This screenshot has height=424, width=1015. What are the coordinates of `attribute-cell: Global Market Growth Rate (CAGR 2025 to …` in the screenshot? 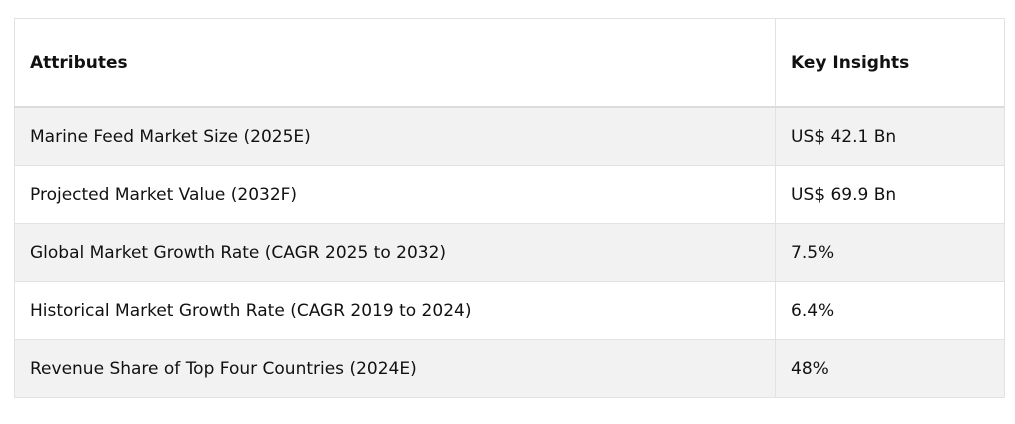 It's located at (395, 252).